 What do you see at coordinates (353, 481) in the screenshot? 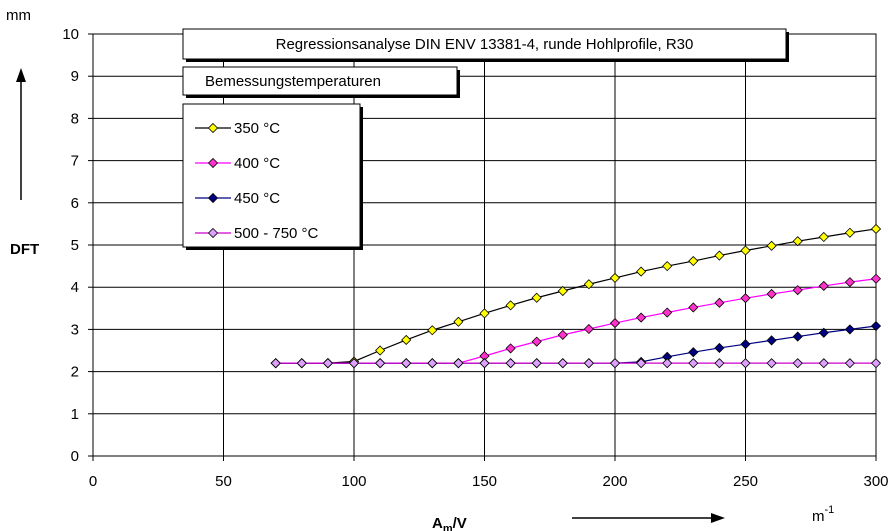
I see `x-tick-label: 100` at bounding box center [353, 481].